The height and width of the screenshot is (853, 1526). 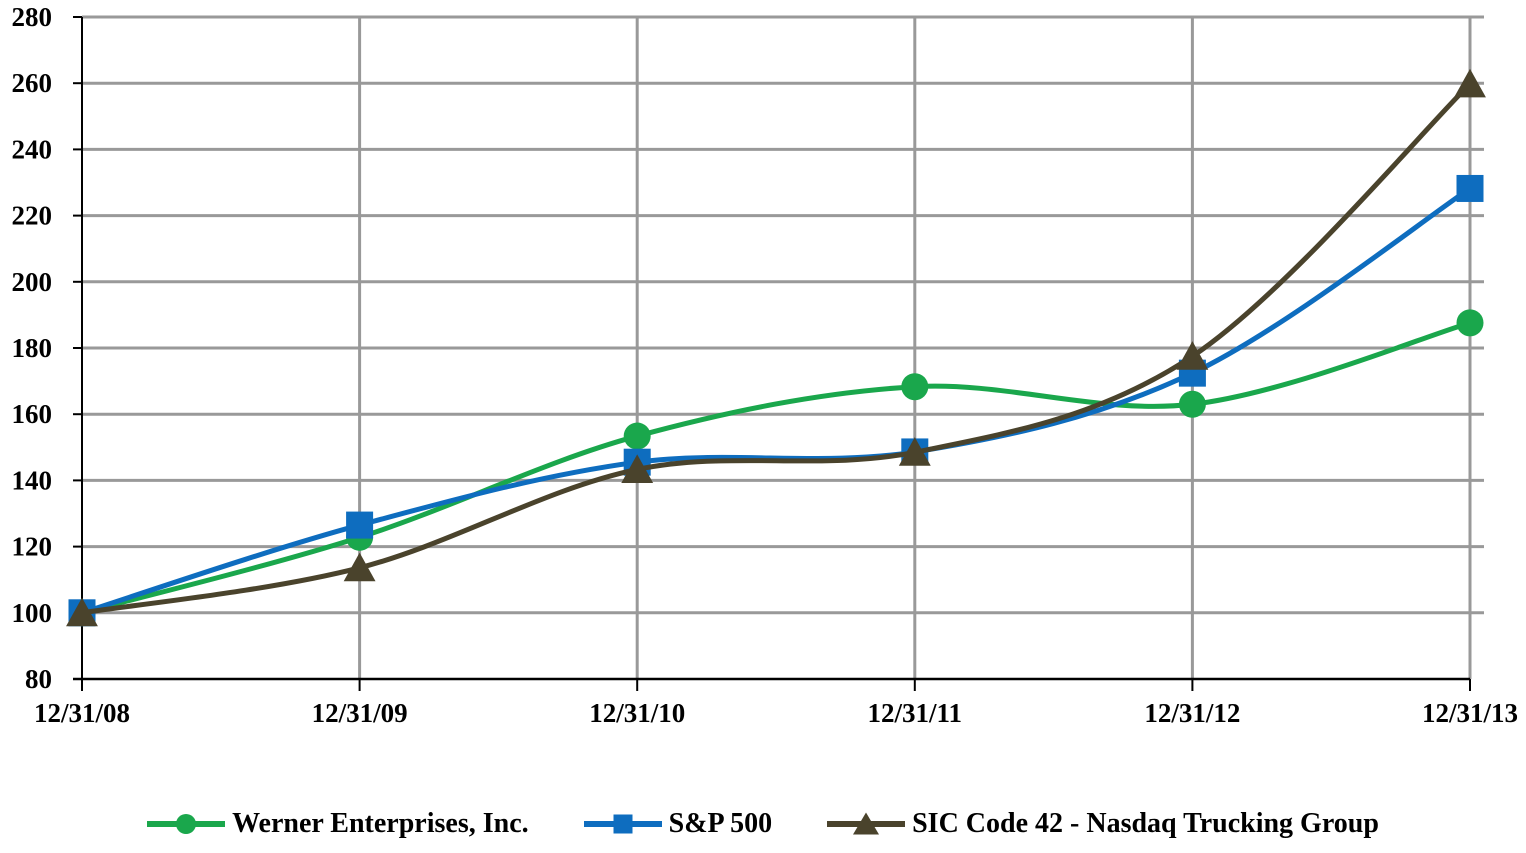 I want to click on legend-label-werner: Werner Enterprises, Inc., so click(x=380, y=823).